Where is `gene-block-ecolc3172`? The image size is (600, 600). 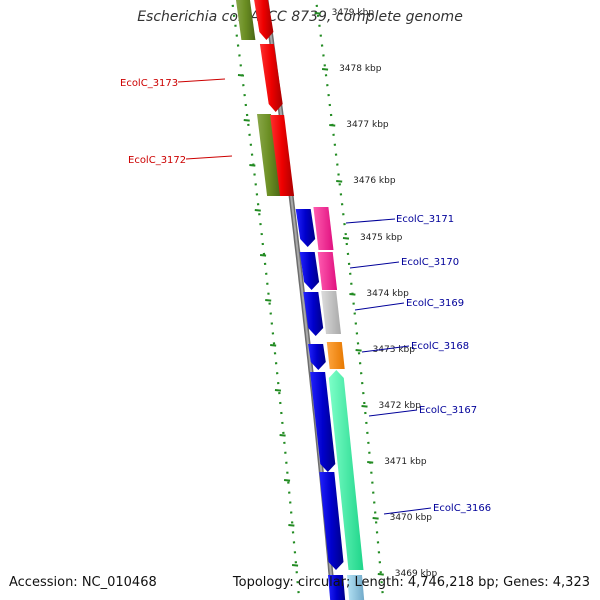
gene-block-ecolc3172 is located at coordinates (269, 155).